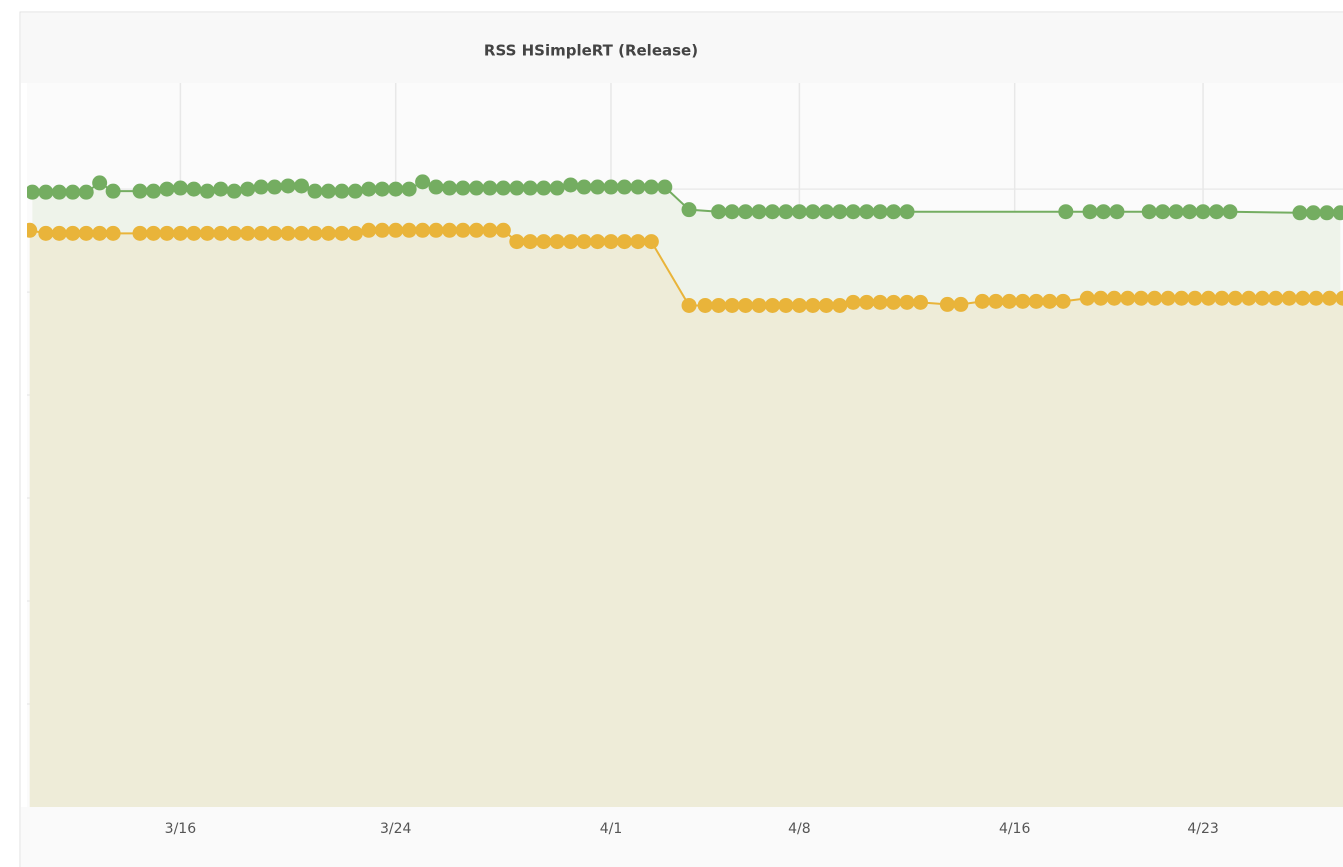 Image resolution: width=1343 pixels, height=867 pixels. I want to click on x-tick-label: 3/24, so click(396, 829).